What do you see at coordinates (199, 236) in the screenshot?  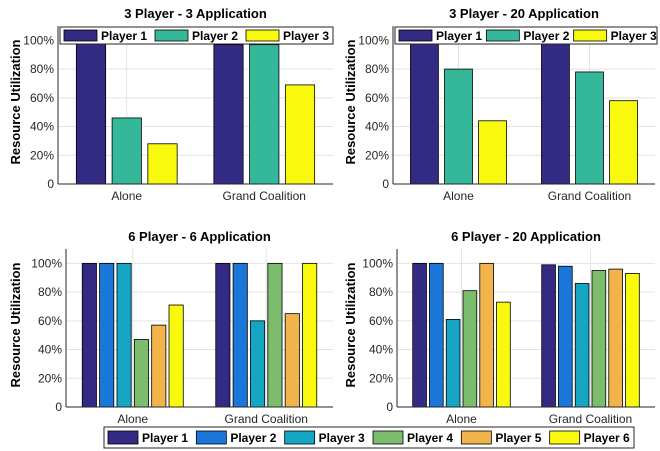 I see `chart-title: 6 Player - 6 Application` at bounding box center [199, 236].